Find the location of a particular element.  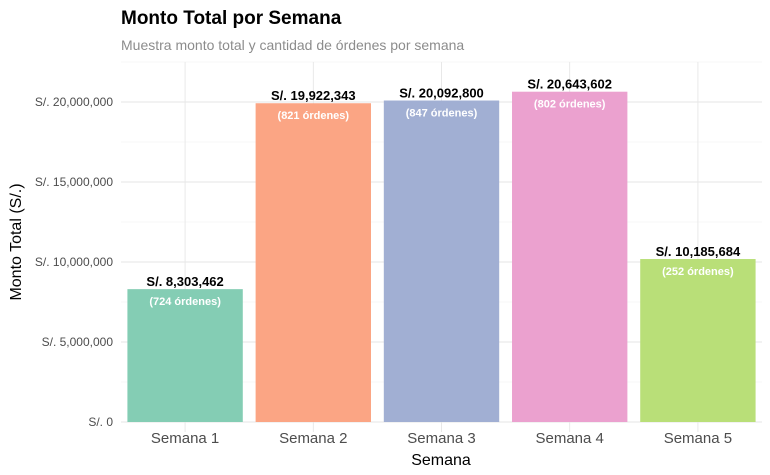

bar-orders-label: (802 órdenes) is located at coordinates (570, 105).